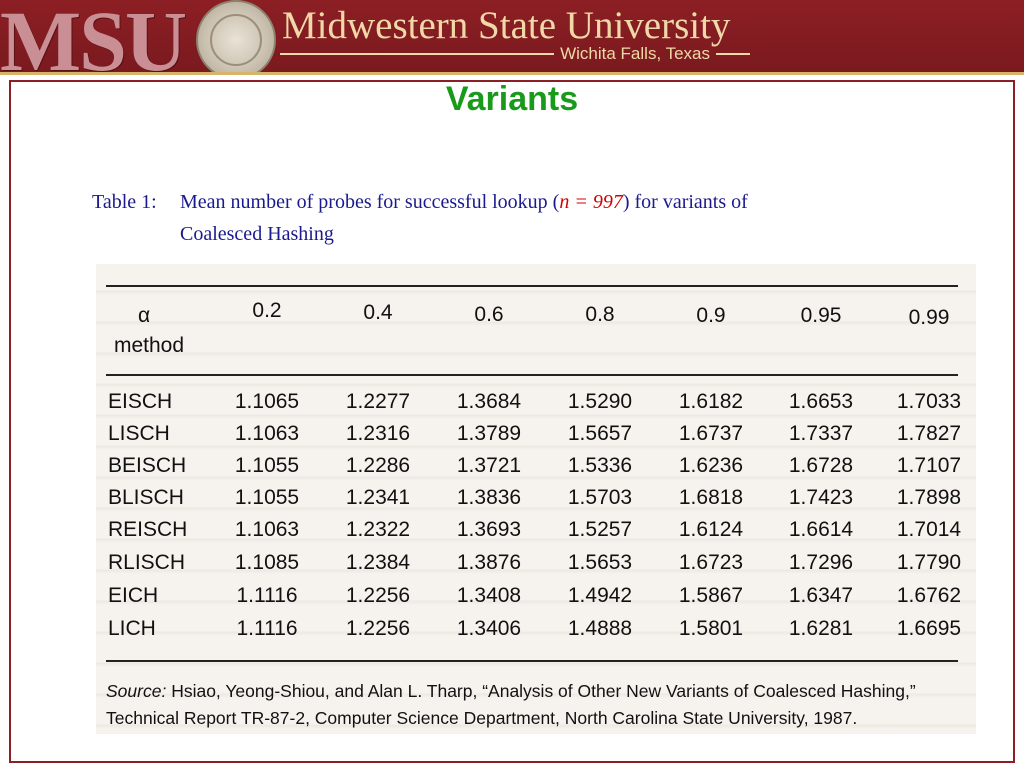 Image resolution: width=1024 pixels, height=768 pixels. What do you see at coordinates (378, 562) in the screenshot?
I see `table-cell: 1.2384` at bounding box center [378, 562].